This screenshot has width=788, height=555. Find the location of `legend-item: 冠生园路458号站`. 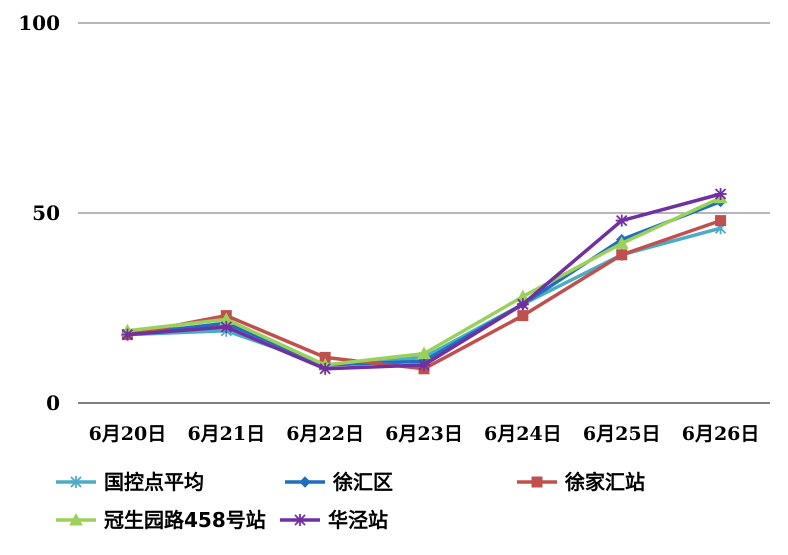

legend-item: 冠生园路458号站 is located at coordinates (161, 520).